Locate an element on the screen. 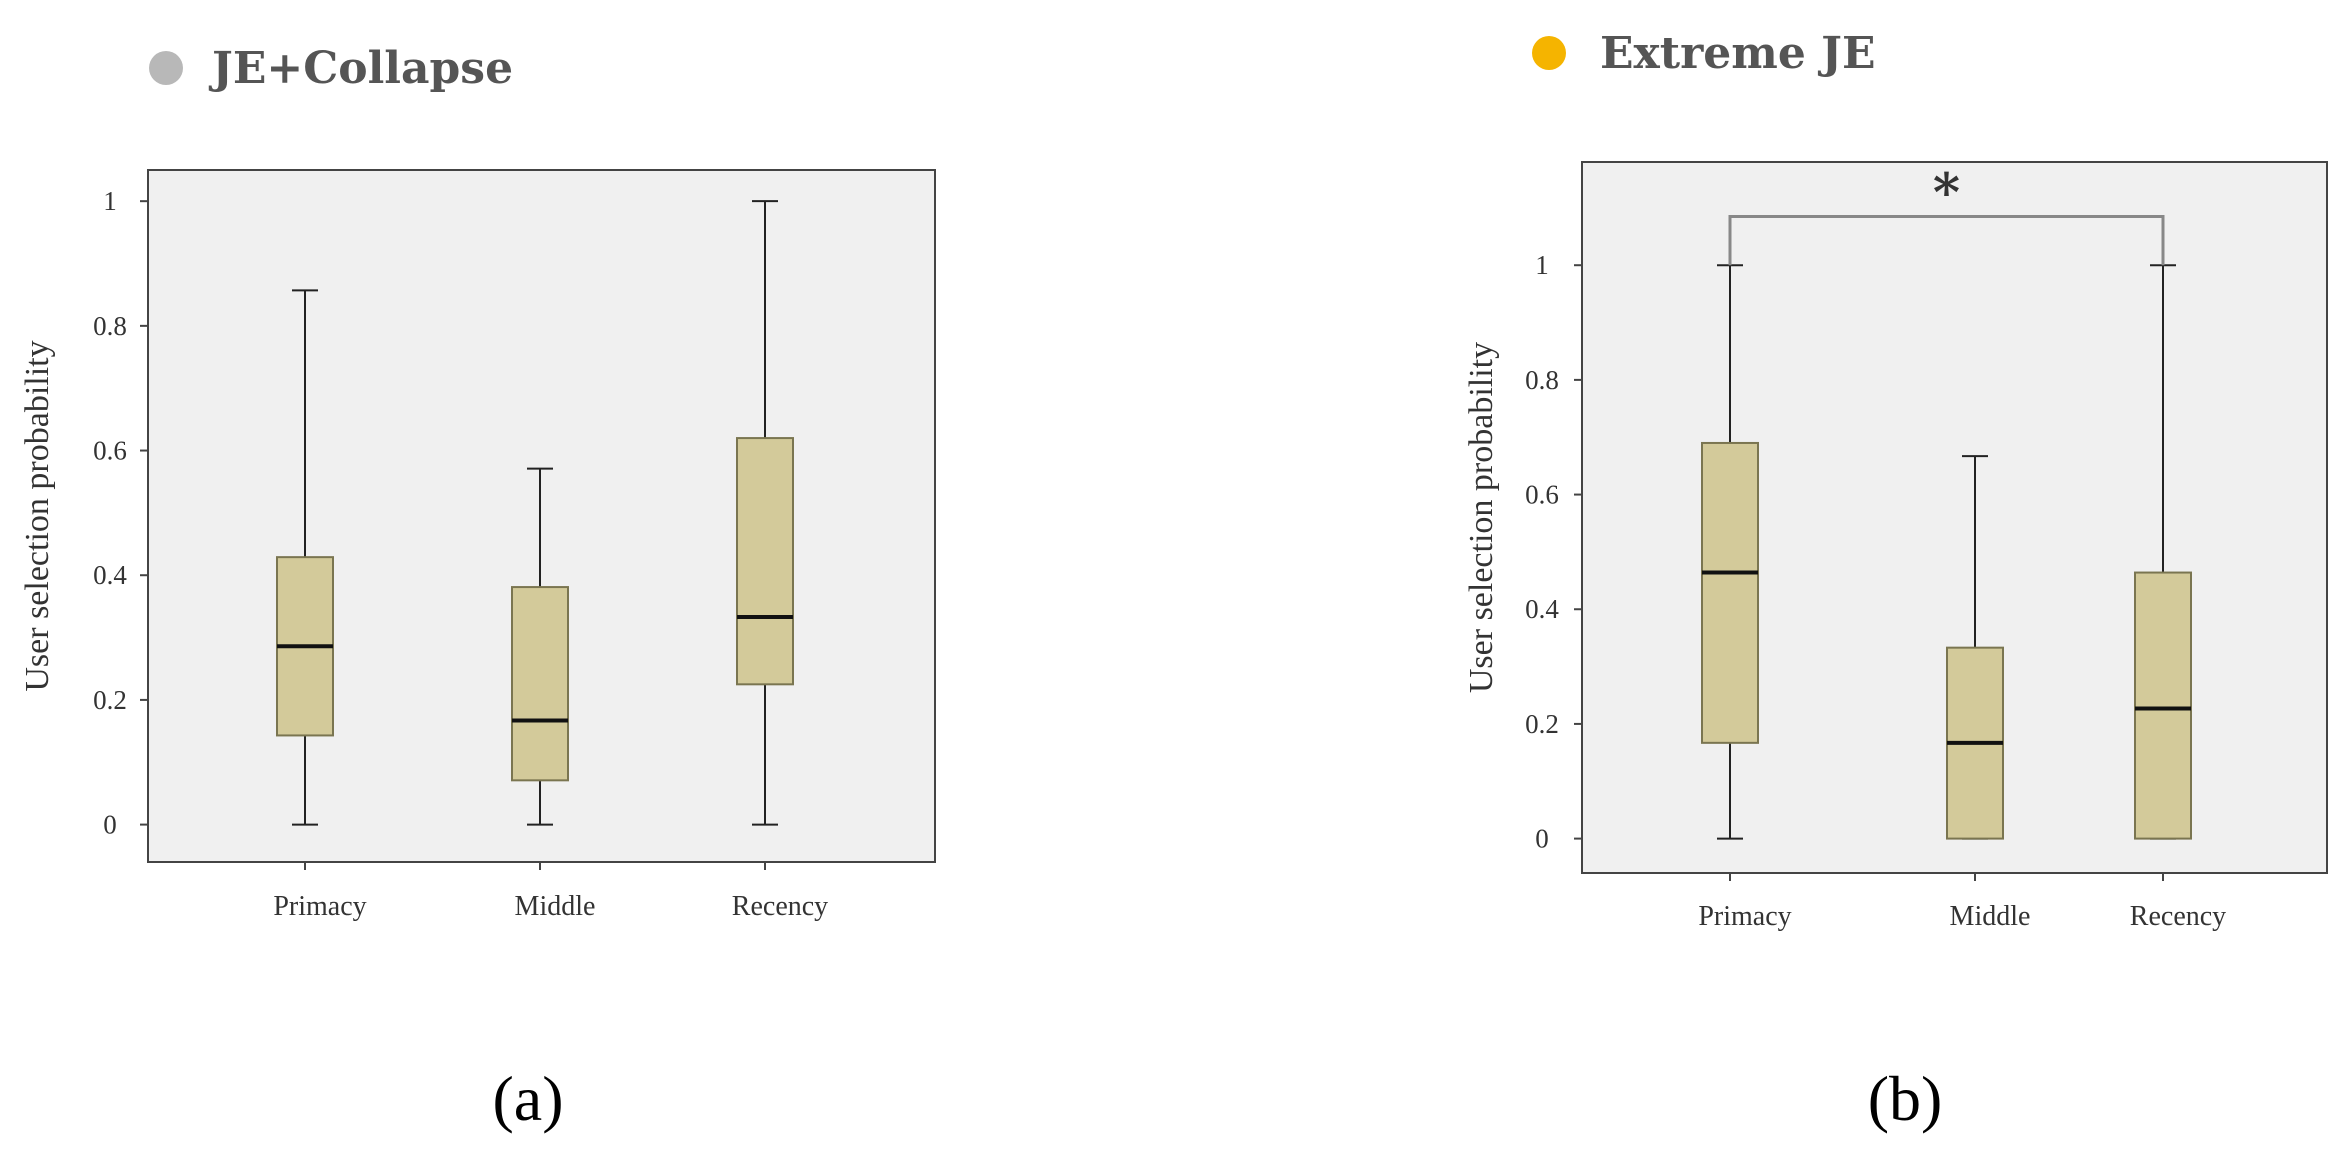  significance-bracket: * is located at coordinates (1946, 214).